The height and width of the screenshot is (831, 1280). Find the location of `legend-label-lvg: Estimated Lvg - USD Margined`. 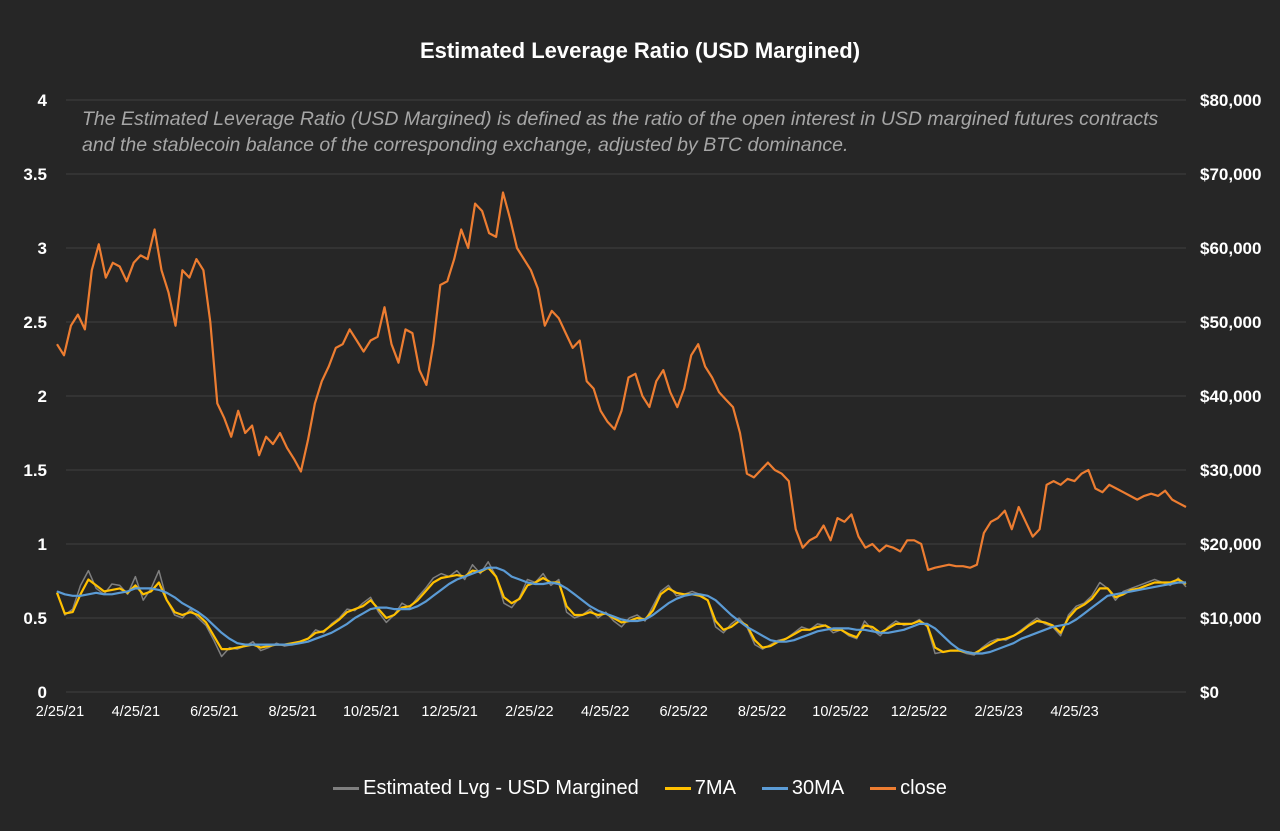

legend-label-lvg: Estimated Lvg - USD Margined is located at coordinates (501, 788).